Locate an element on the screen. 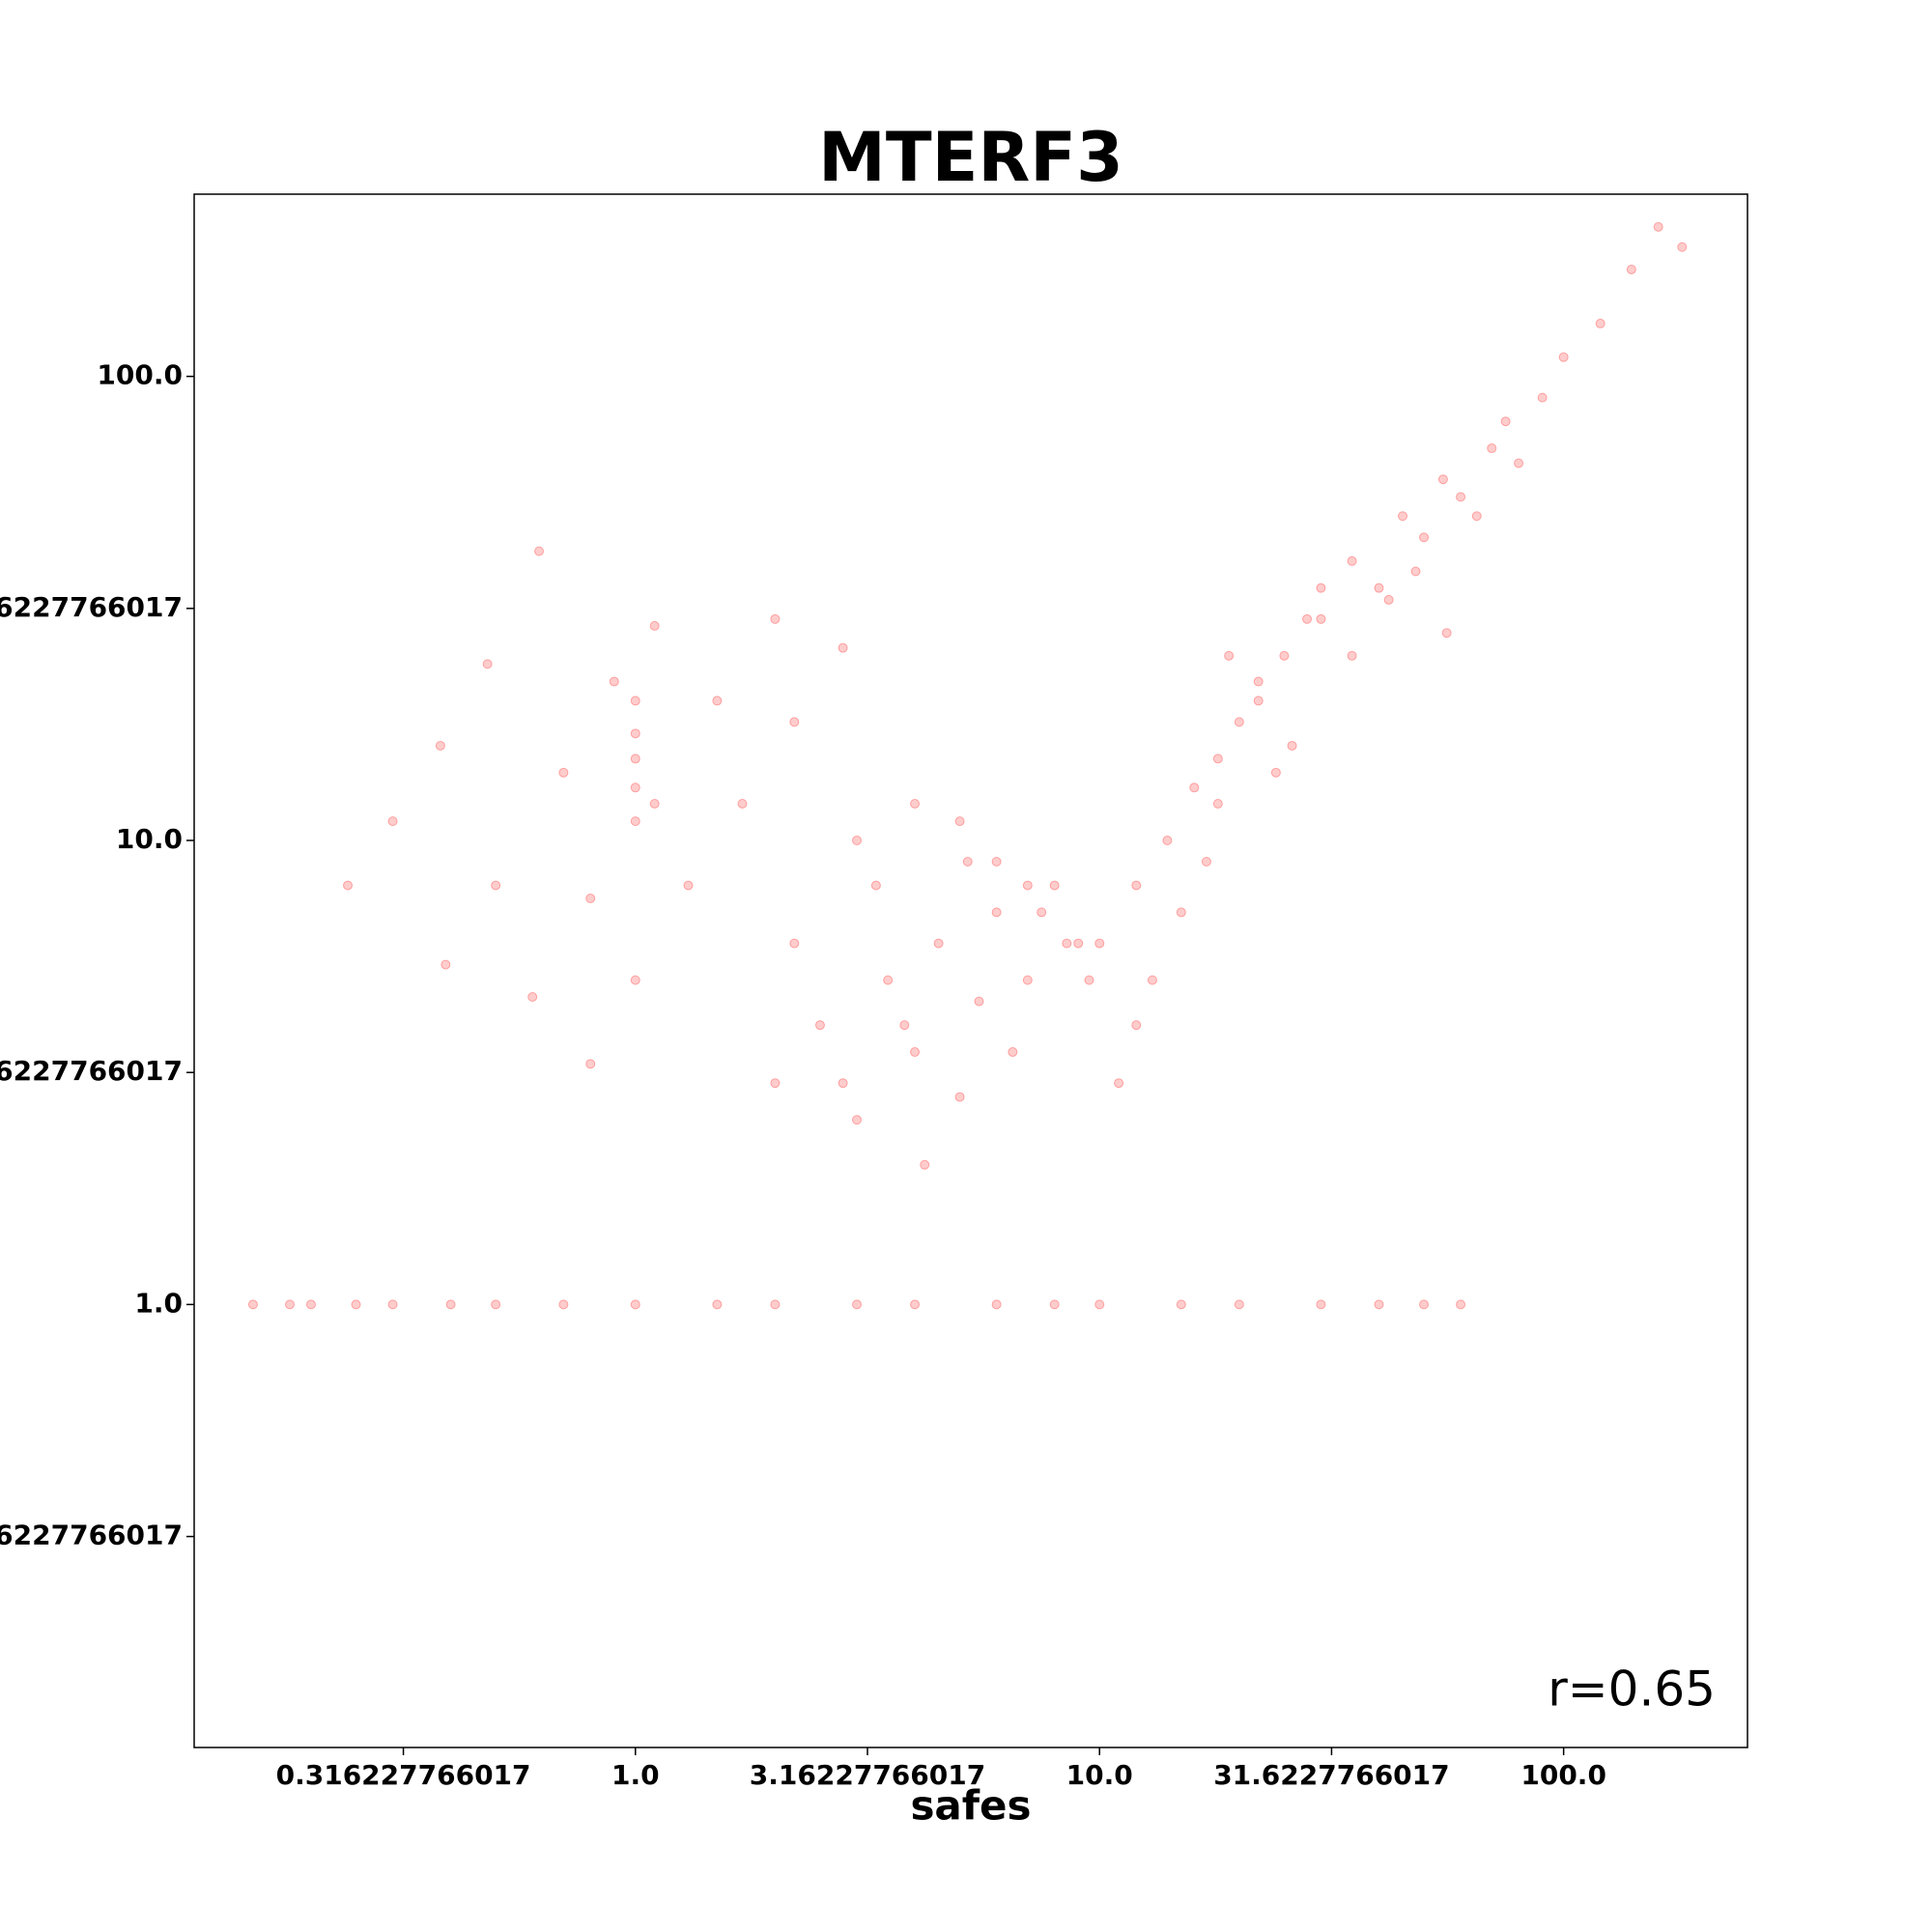  y-tick-label: 100.0 is located at coordinates (140, 375).